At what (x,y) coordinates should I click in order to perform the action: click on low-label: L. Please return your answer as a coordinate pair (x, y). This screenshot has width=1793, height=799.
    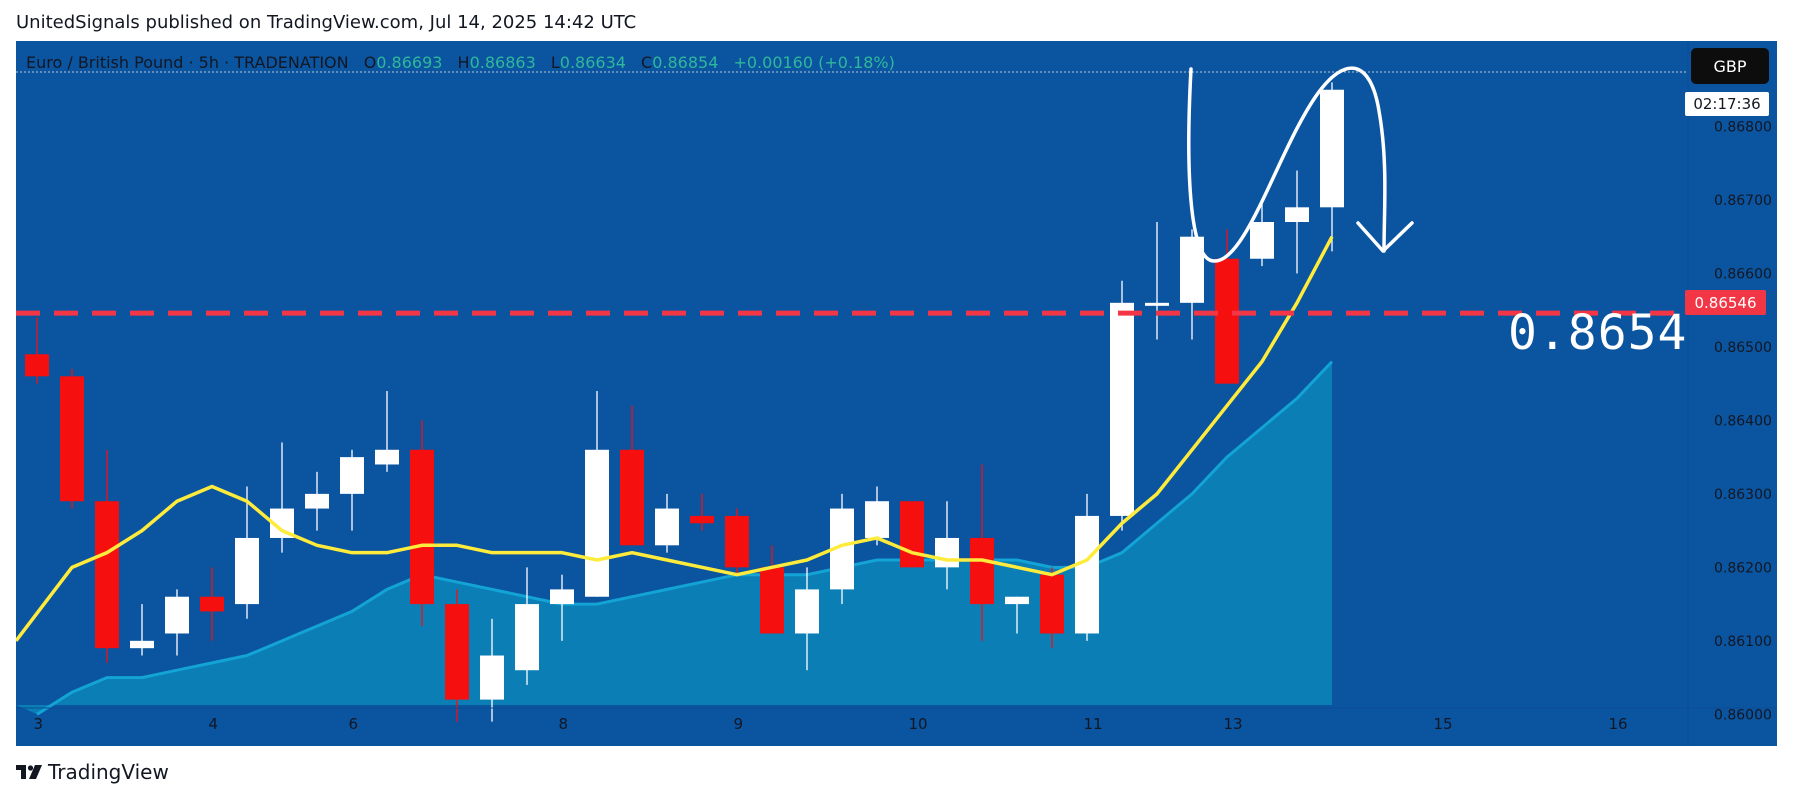
    Looking at the image, I should click on (555, 62).